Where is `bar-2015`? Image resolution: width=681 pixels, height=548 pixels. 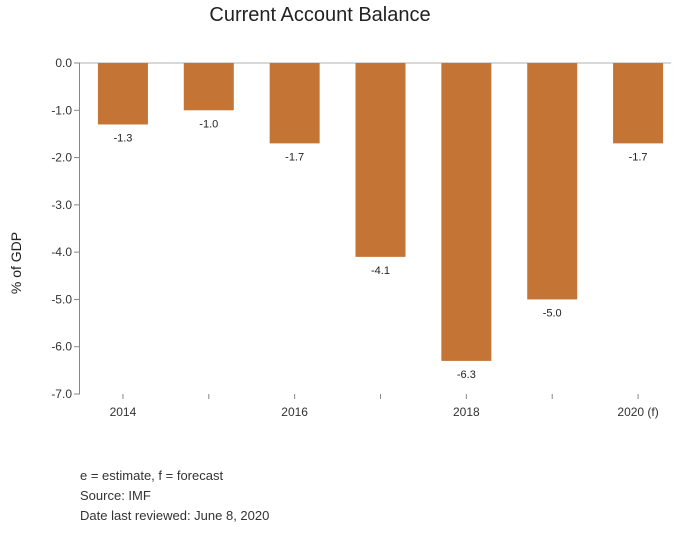
bar-2015 is located at coordinates (208, 87).